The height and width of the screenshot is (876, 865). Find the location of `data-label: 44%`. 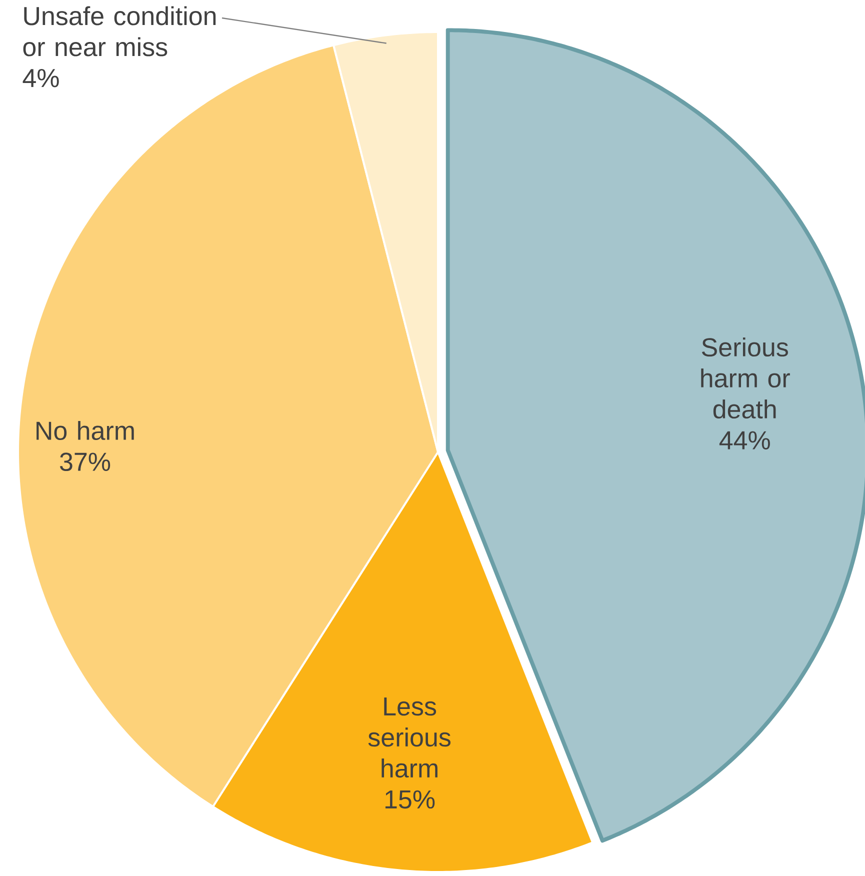

data-label: 44% is located at coordinates (744, 440).